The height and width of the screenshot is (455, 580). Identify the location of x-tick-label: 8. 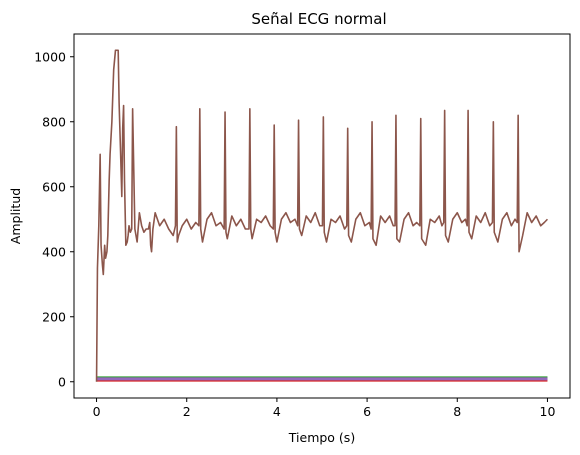
(457, 411).